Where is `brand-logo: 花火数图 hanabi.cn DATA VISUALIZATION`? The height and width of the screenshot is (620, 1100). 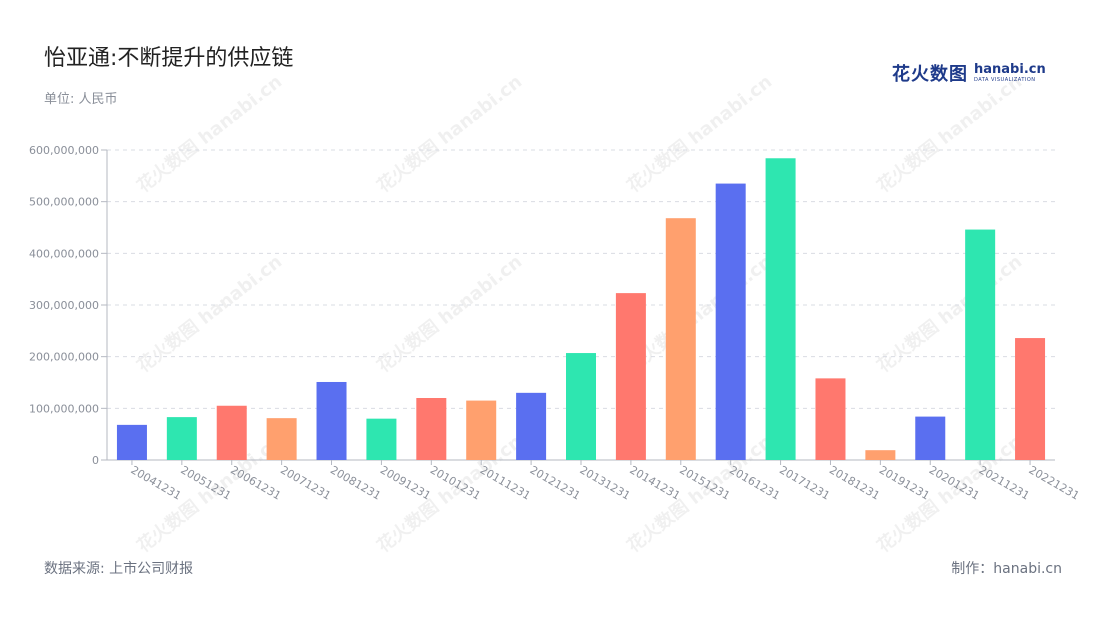
brand-logo: 花火数图 hanabi.cn DATA VISUALIZATION is located at coordinates (969, 73).